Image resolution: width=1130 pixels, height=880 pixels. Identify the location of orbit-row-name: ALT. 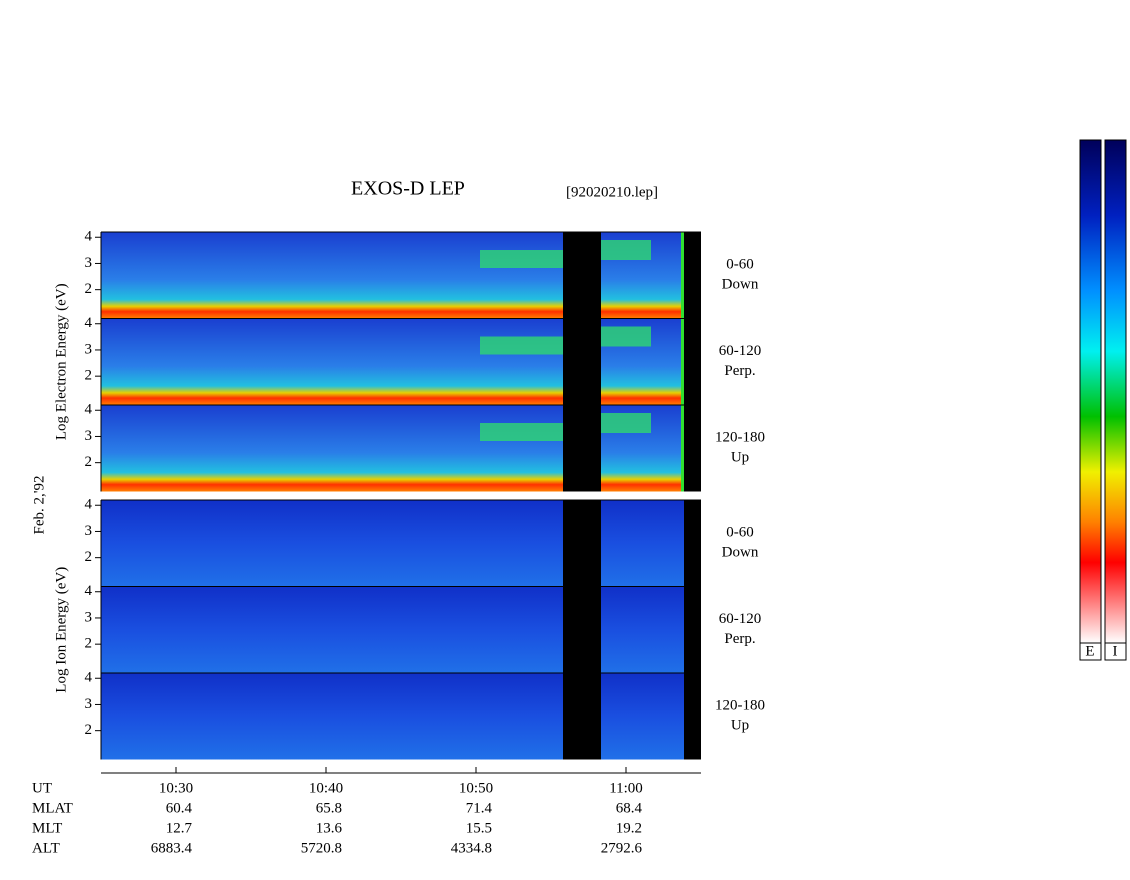
(46, 848).